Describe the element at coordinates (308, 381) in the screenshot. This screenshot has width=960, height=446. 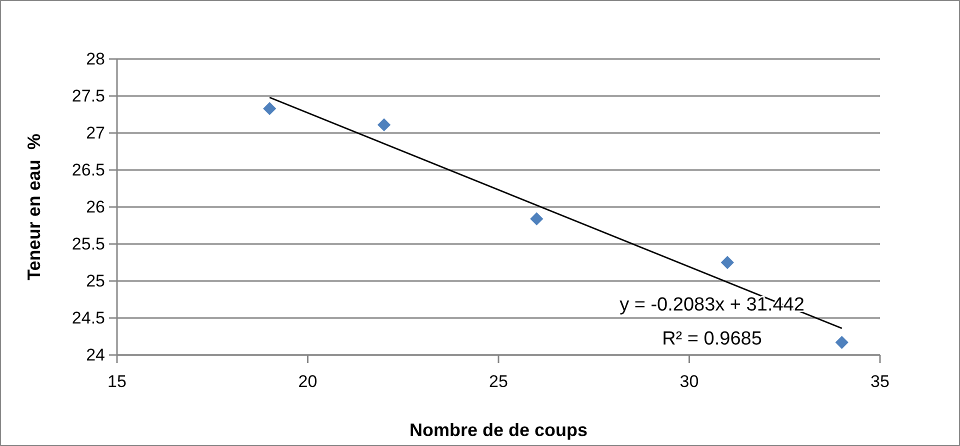
I see `x-tick-label: 20` at that location.